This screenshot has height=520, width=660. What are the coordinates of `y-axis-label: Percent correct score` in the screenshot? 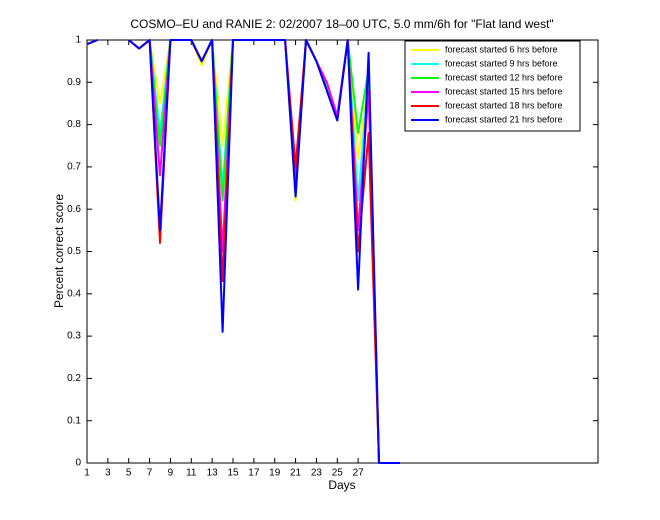 It's located at (59, 251).